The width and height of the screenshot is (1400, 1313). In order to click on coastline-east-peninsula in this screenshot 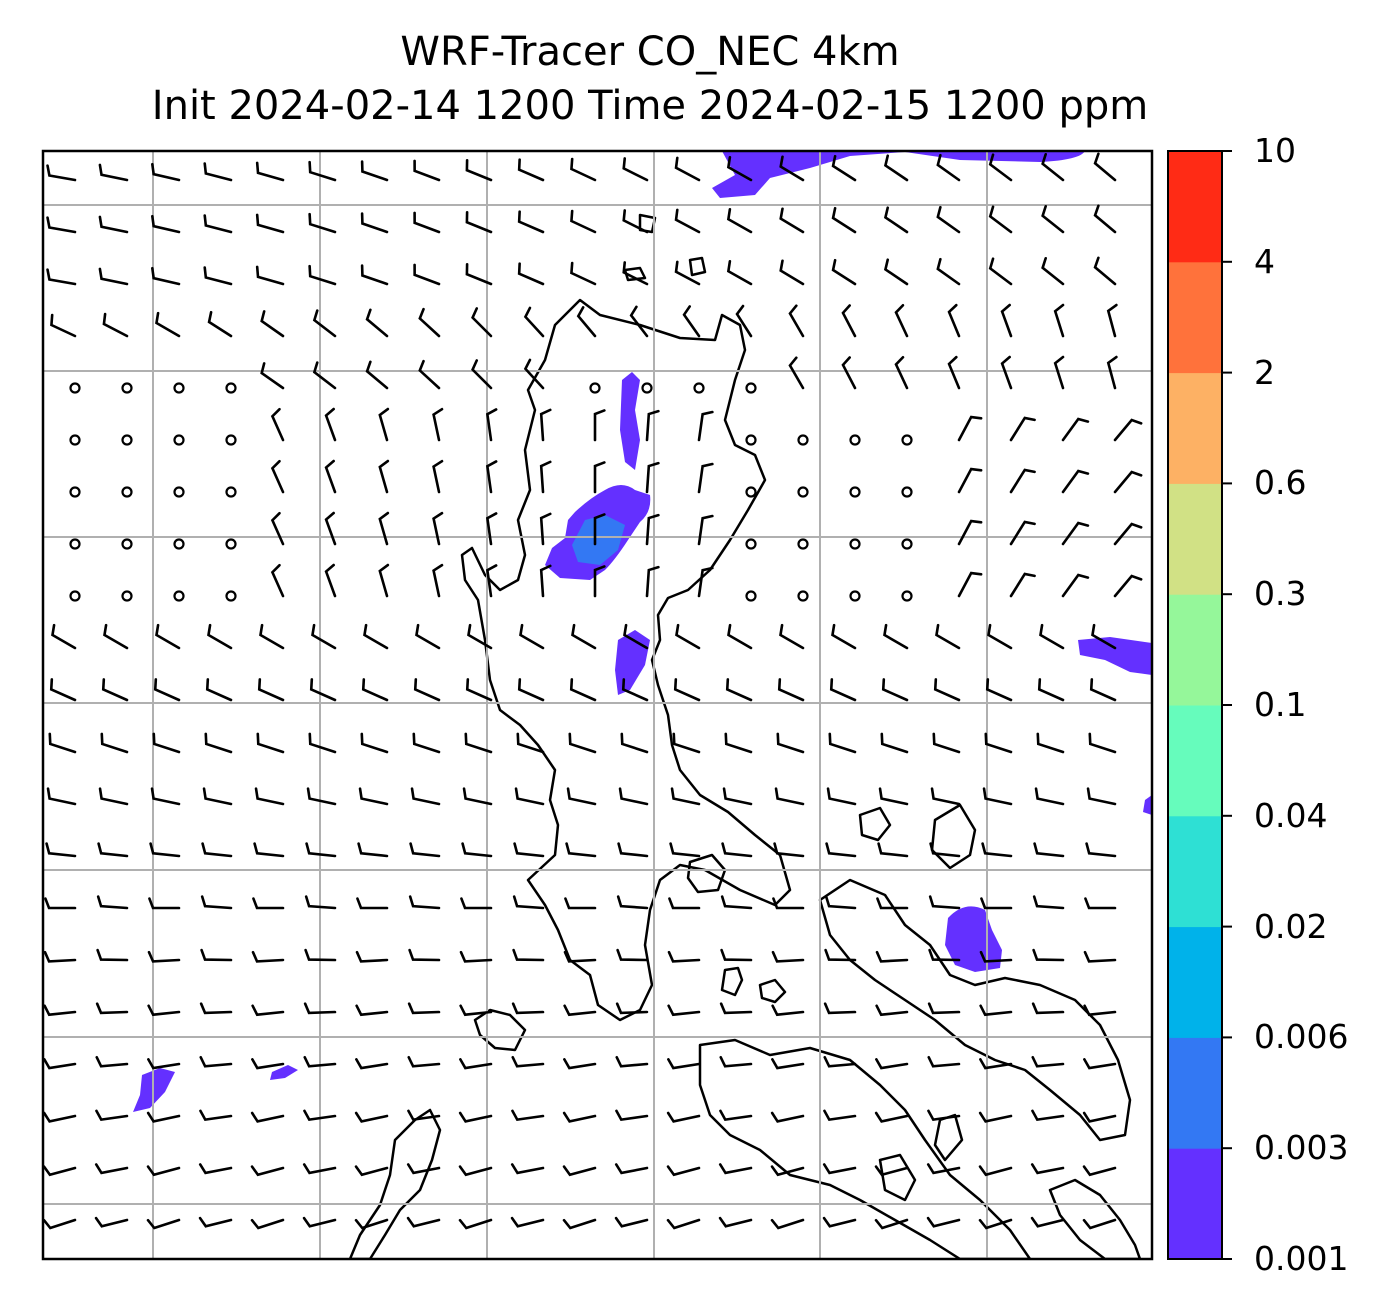, I will do `click(975, 1010)`.